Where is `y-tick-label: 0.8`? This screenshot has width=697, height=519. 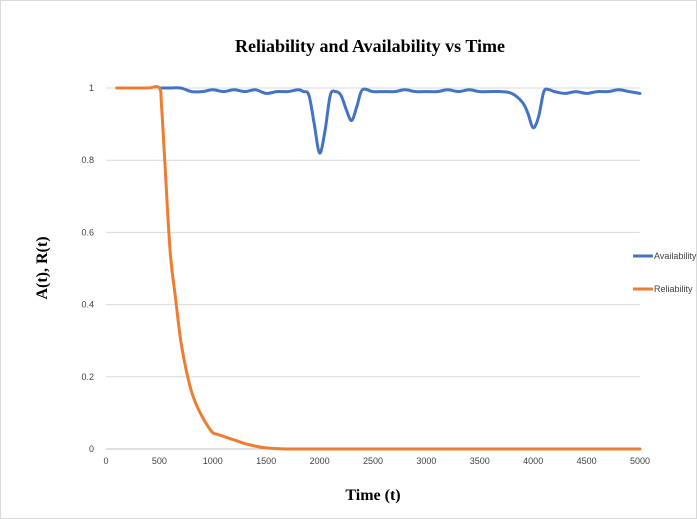 y-tick-label: 0.8 is located at coordinates (87, 160).